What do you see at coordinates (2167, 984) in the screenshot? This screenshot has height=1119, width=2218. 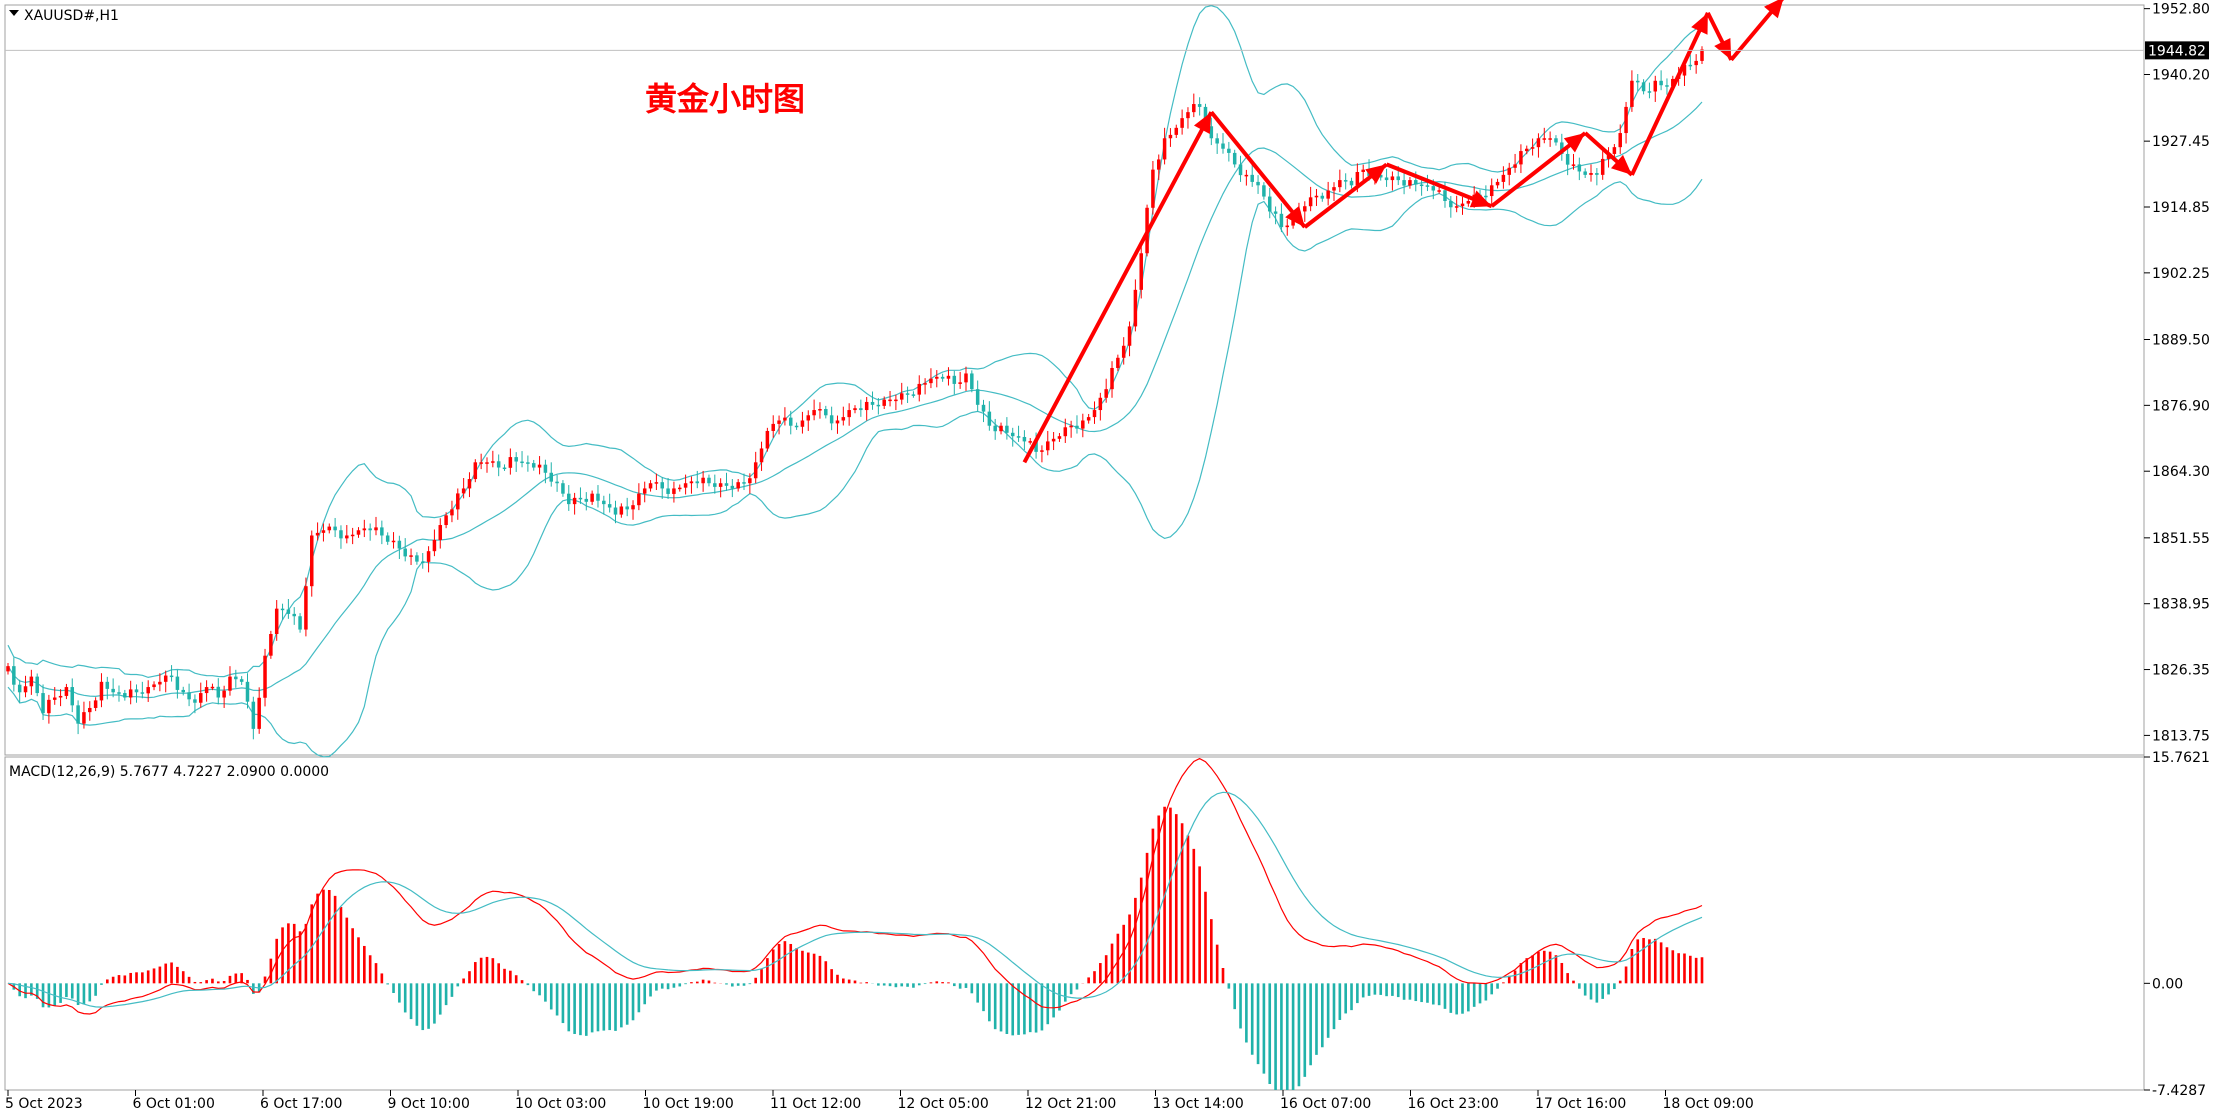 I see `macd-tick-label: 0.00` at bounding box center [2167, 984].